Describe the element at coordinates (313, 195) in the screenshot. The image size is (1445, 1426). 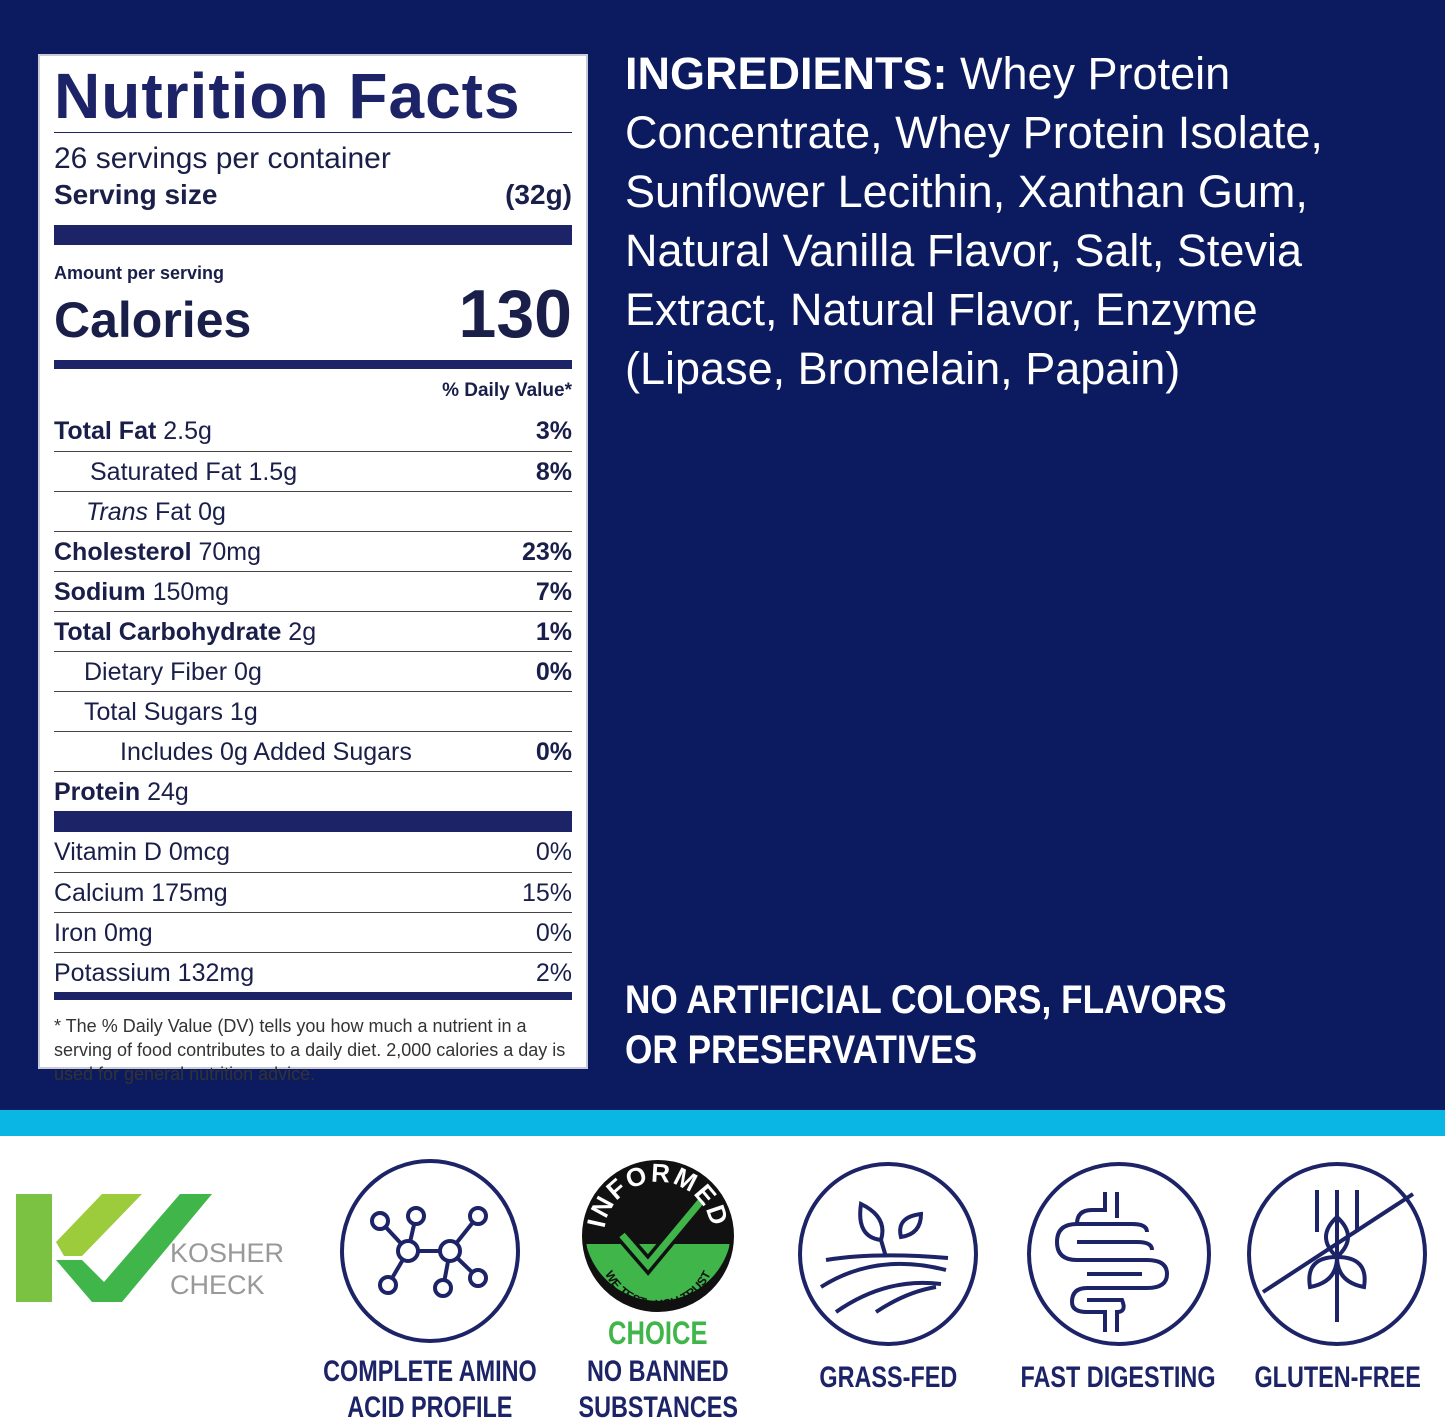
I see `serving-size: Serving size (32g)` at that location.